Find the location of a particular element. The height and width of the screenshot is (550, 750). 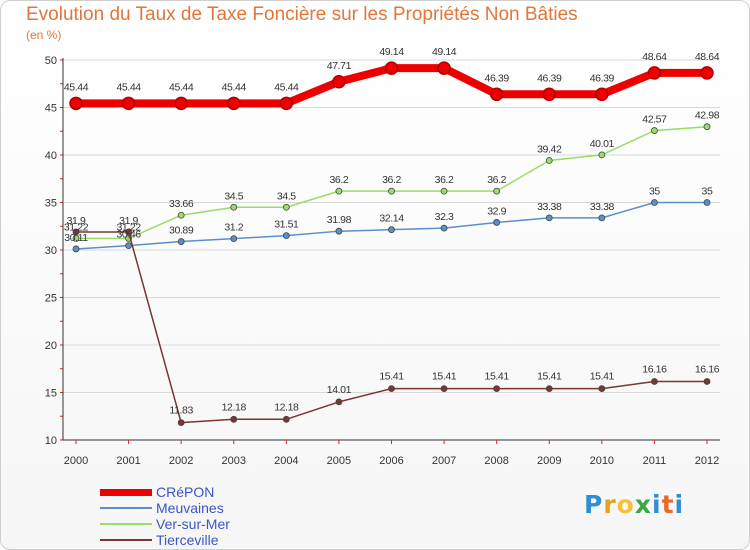

x-tick-label: 2012 is located at coordinates (707, 461).